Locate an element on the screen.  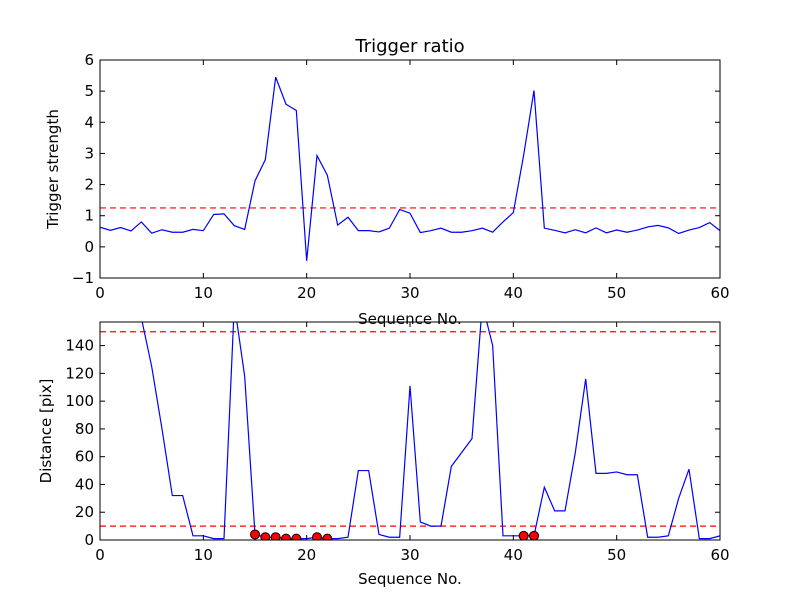
y-axis-label: Distance [pix] is located at coordinates (46, 431).